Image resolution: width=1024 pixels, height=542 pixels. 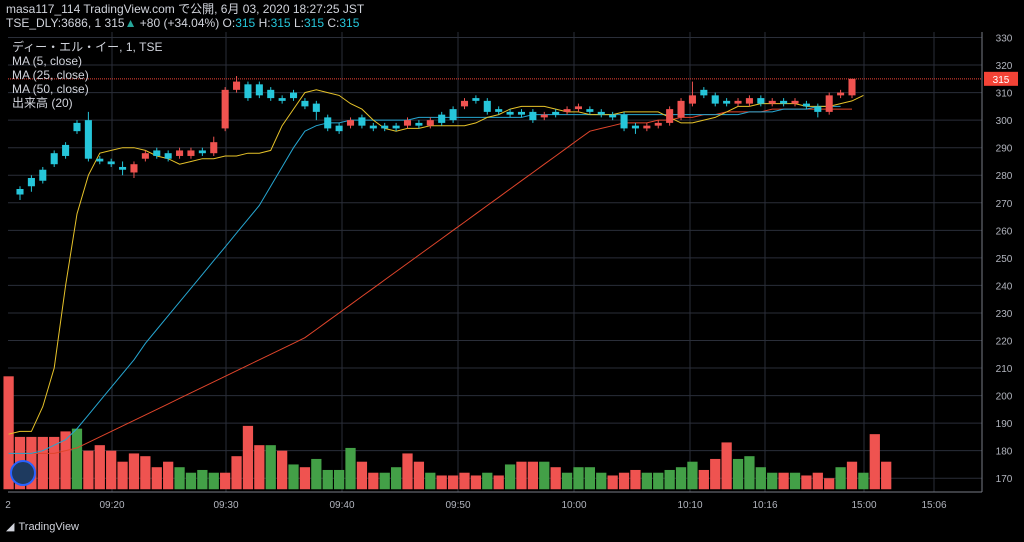 I want to click on legend-ma25: MA (25, close), so click(x=50, y=75).